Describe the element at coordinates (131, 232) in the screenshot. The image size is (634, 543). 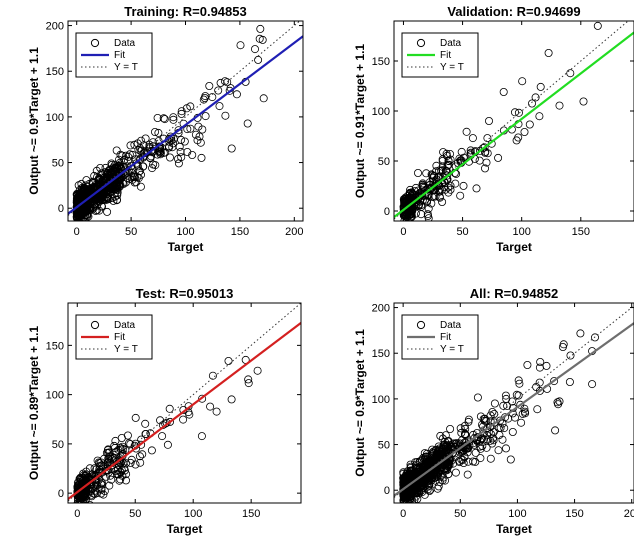
I see `x-tick-label: 50` at that location.